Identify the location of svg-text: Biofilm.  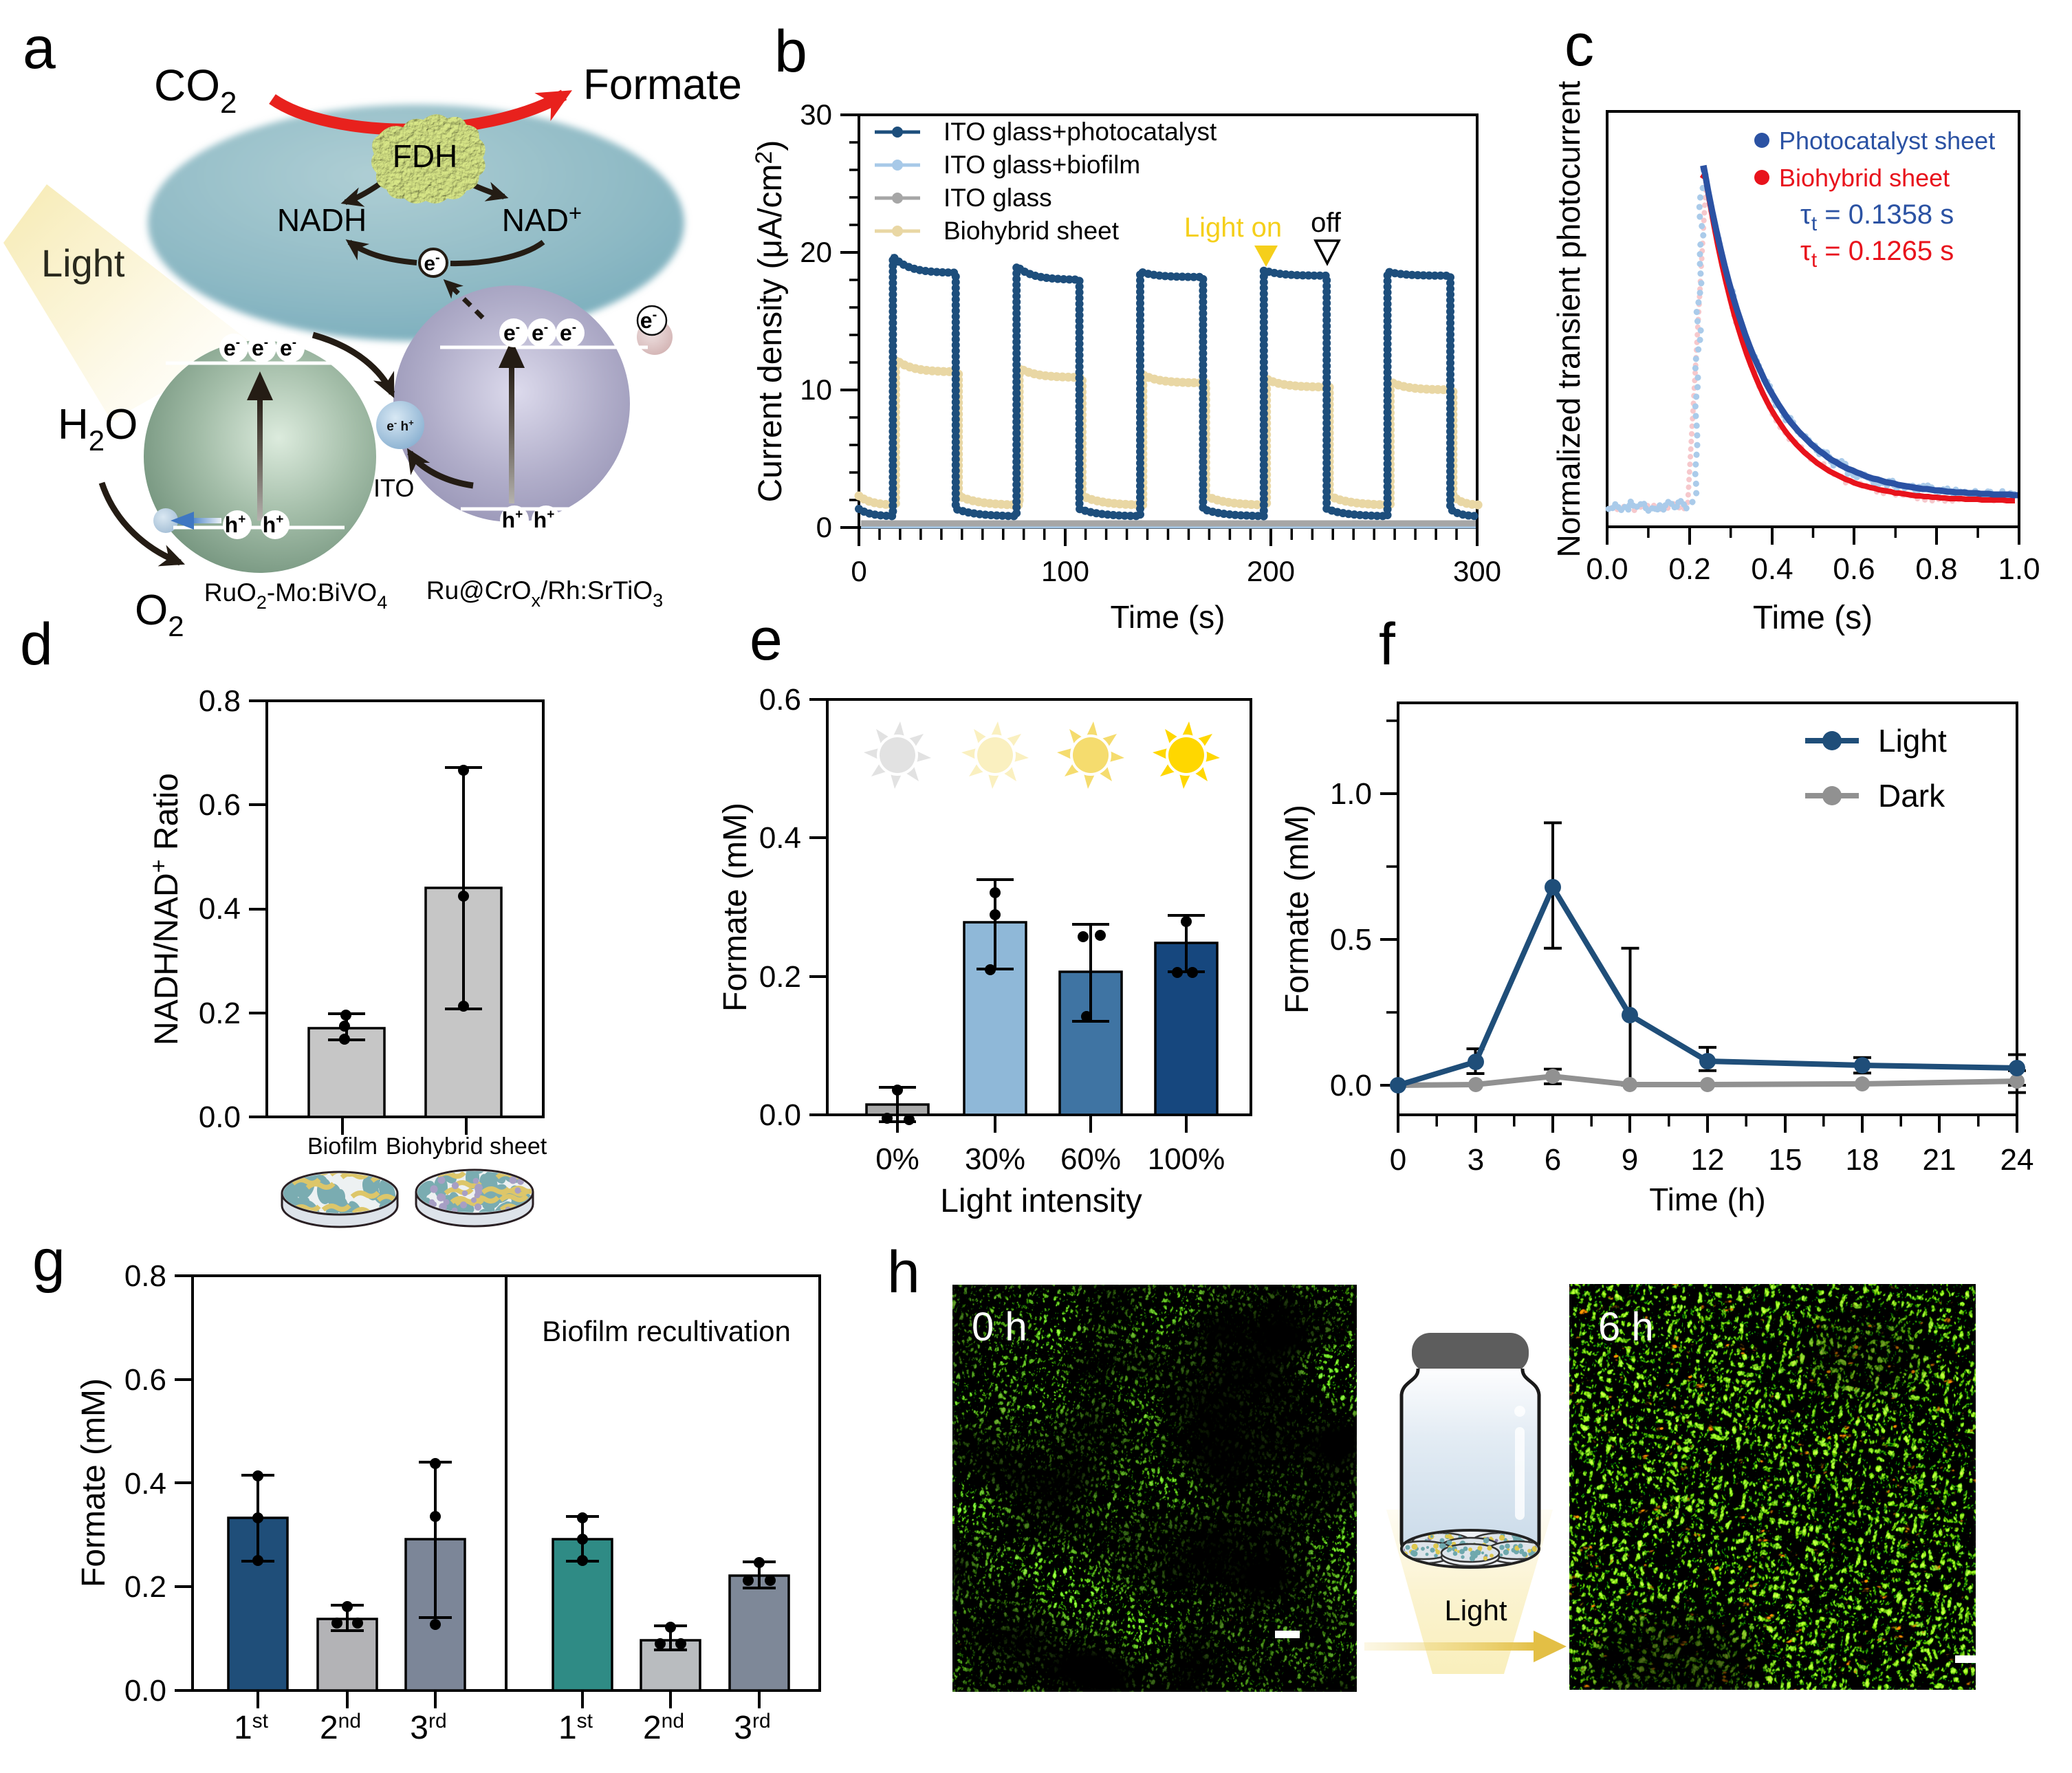
(342, 1146).